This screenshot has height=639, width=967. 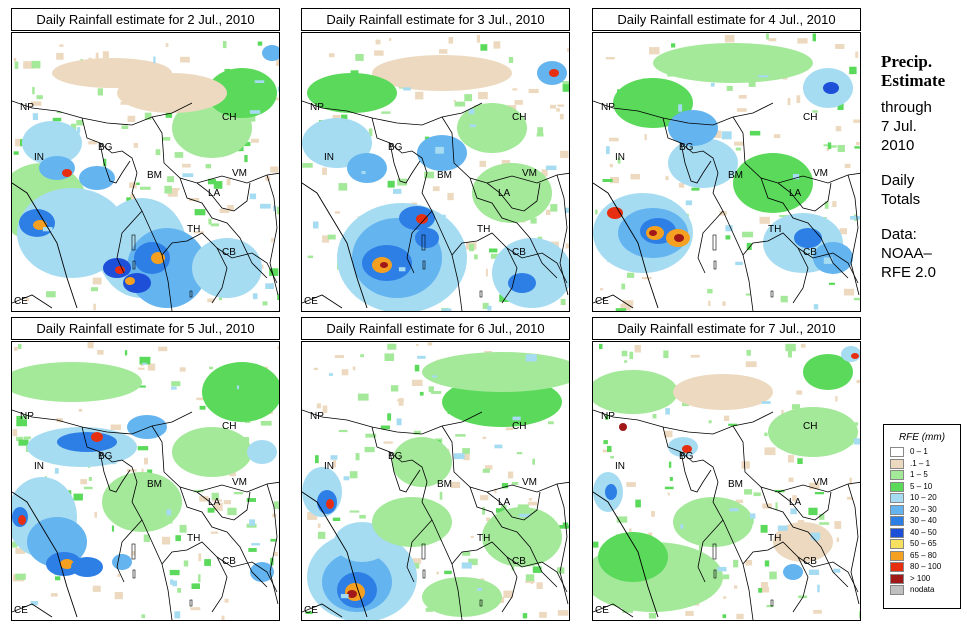 I want to click on legend-label: .1 – 1, so click(x=920, y=463).